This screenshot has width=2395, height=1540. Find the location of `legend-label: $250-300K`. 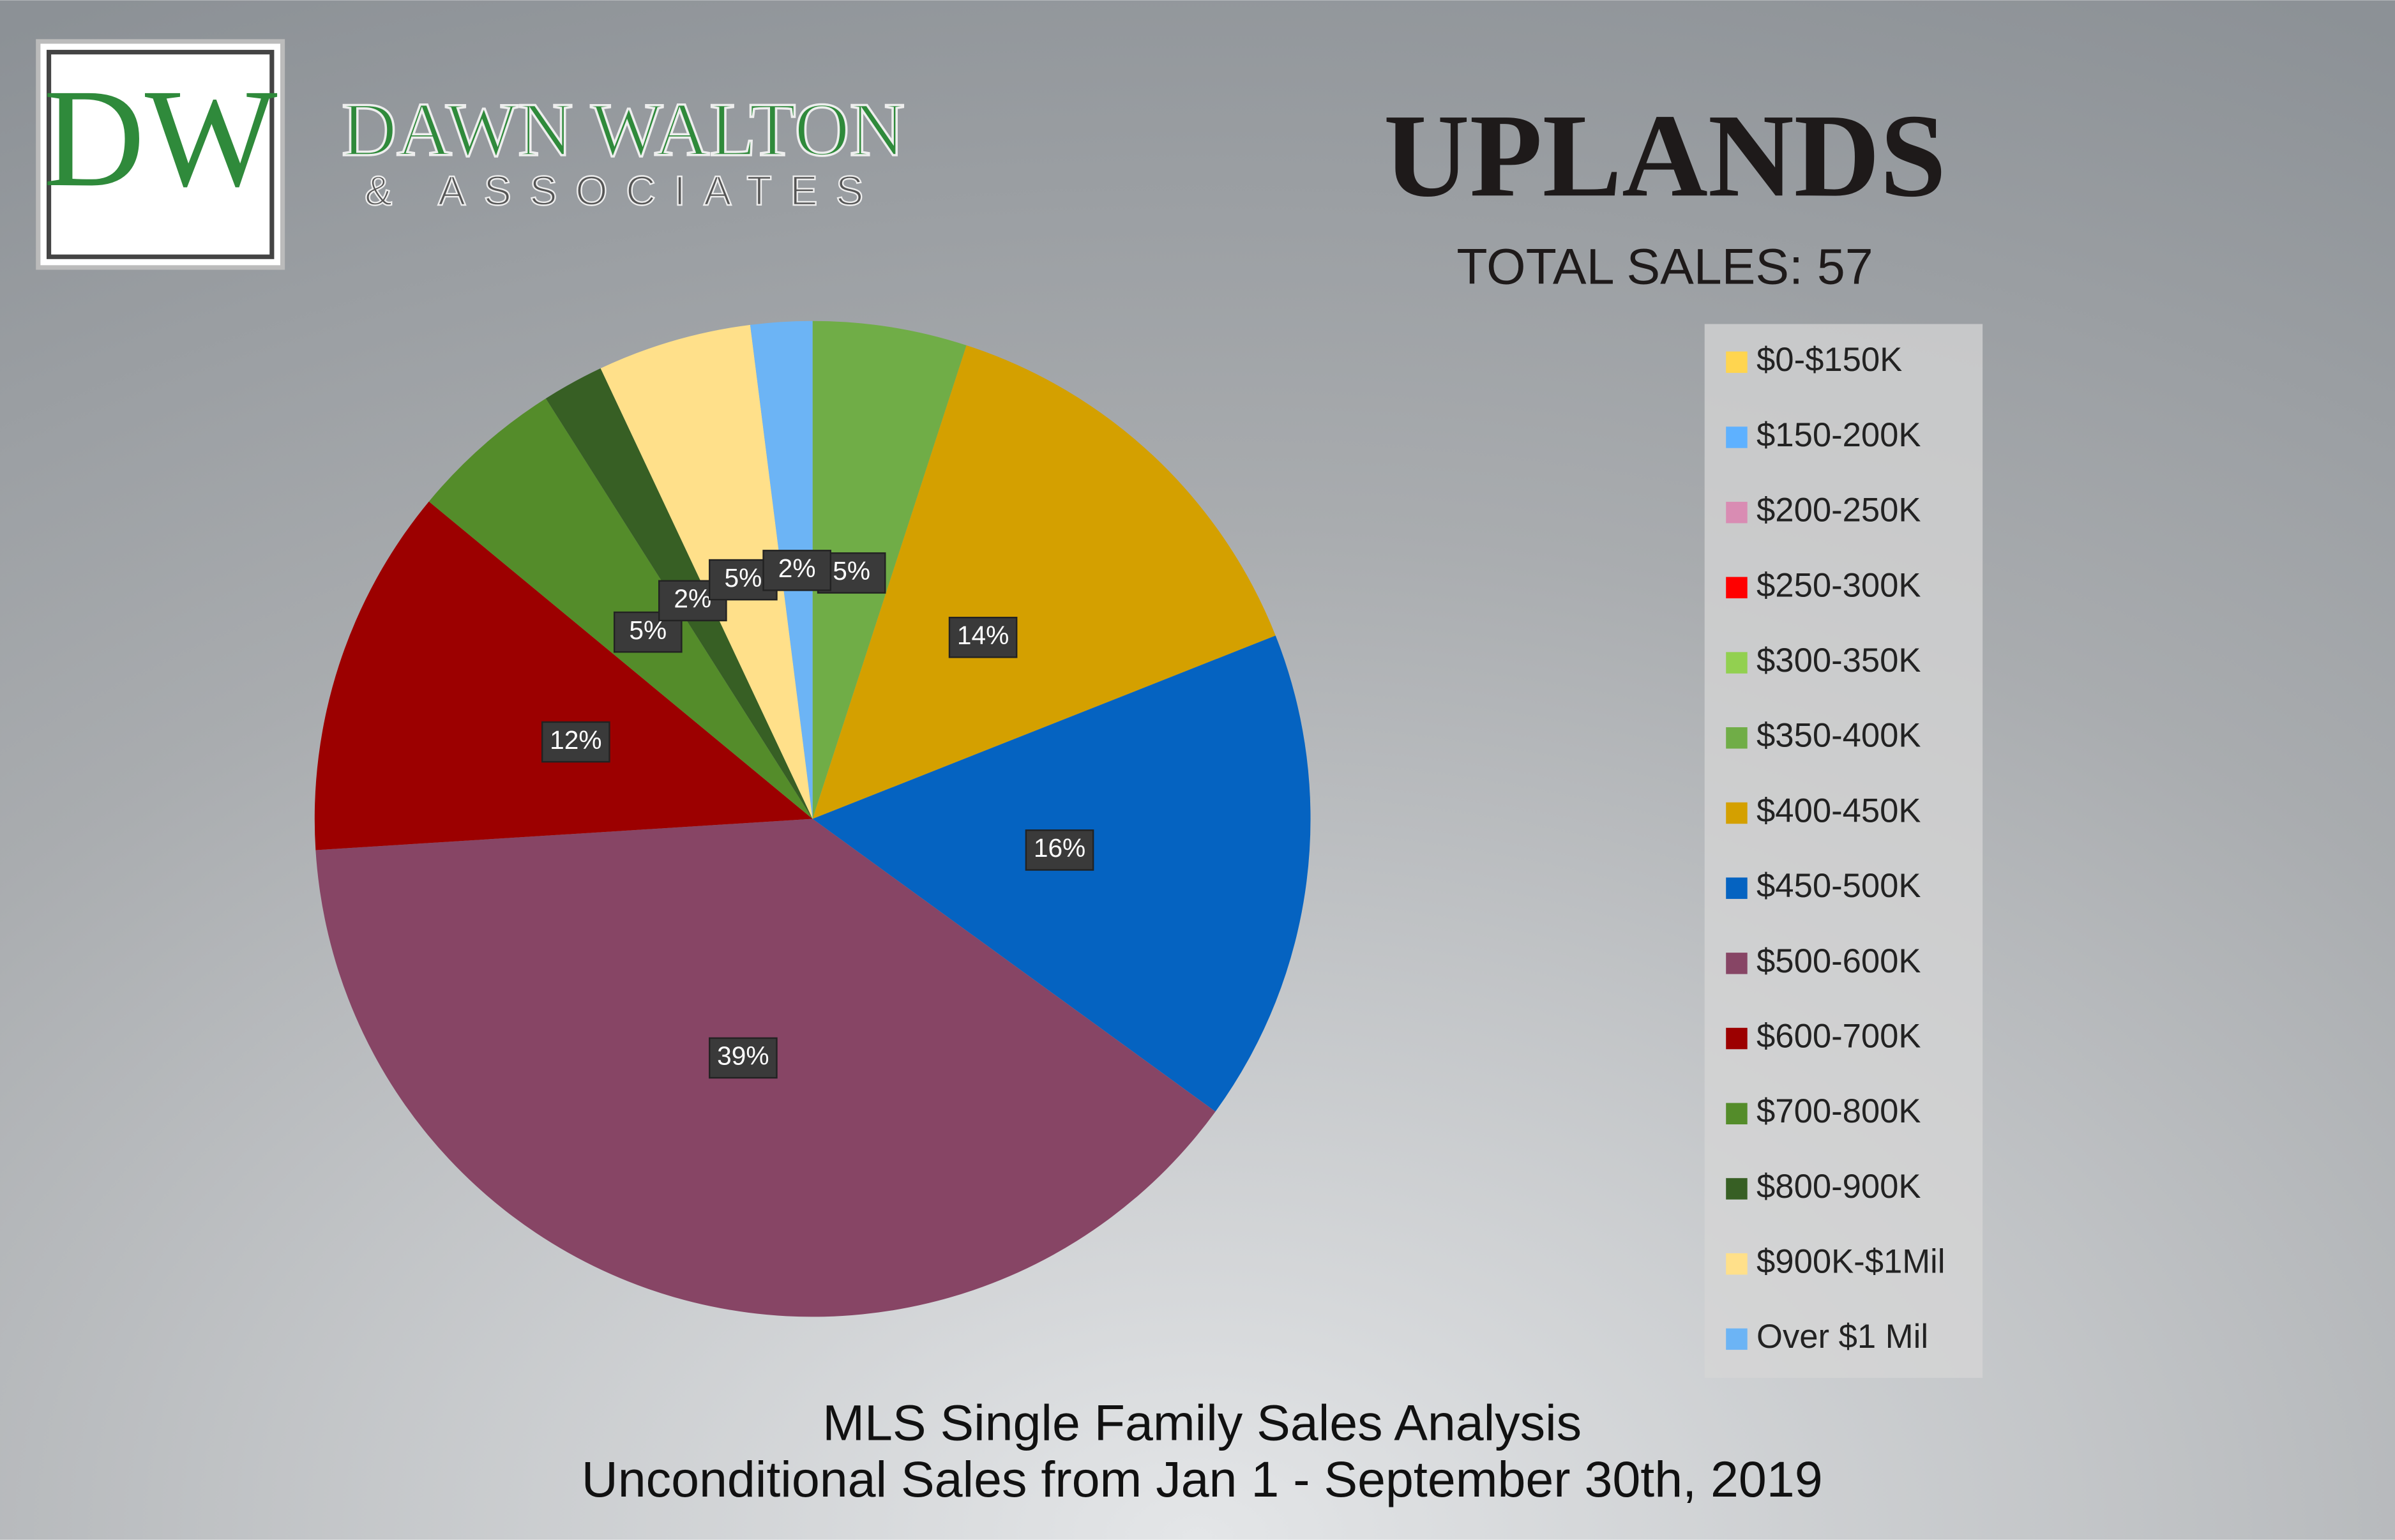

legend-label: $250-300K is located at coordinates (1839, 585).